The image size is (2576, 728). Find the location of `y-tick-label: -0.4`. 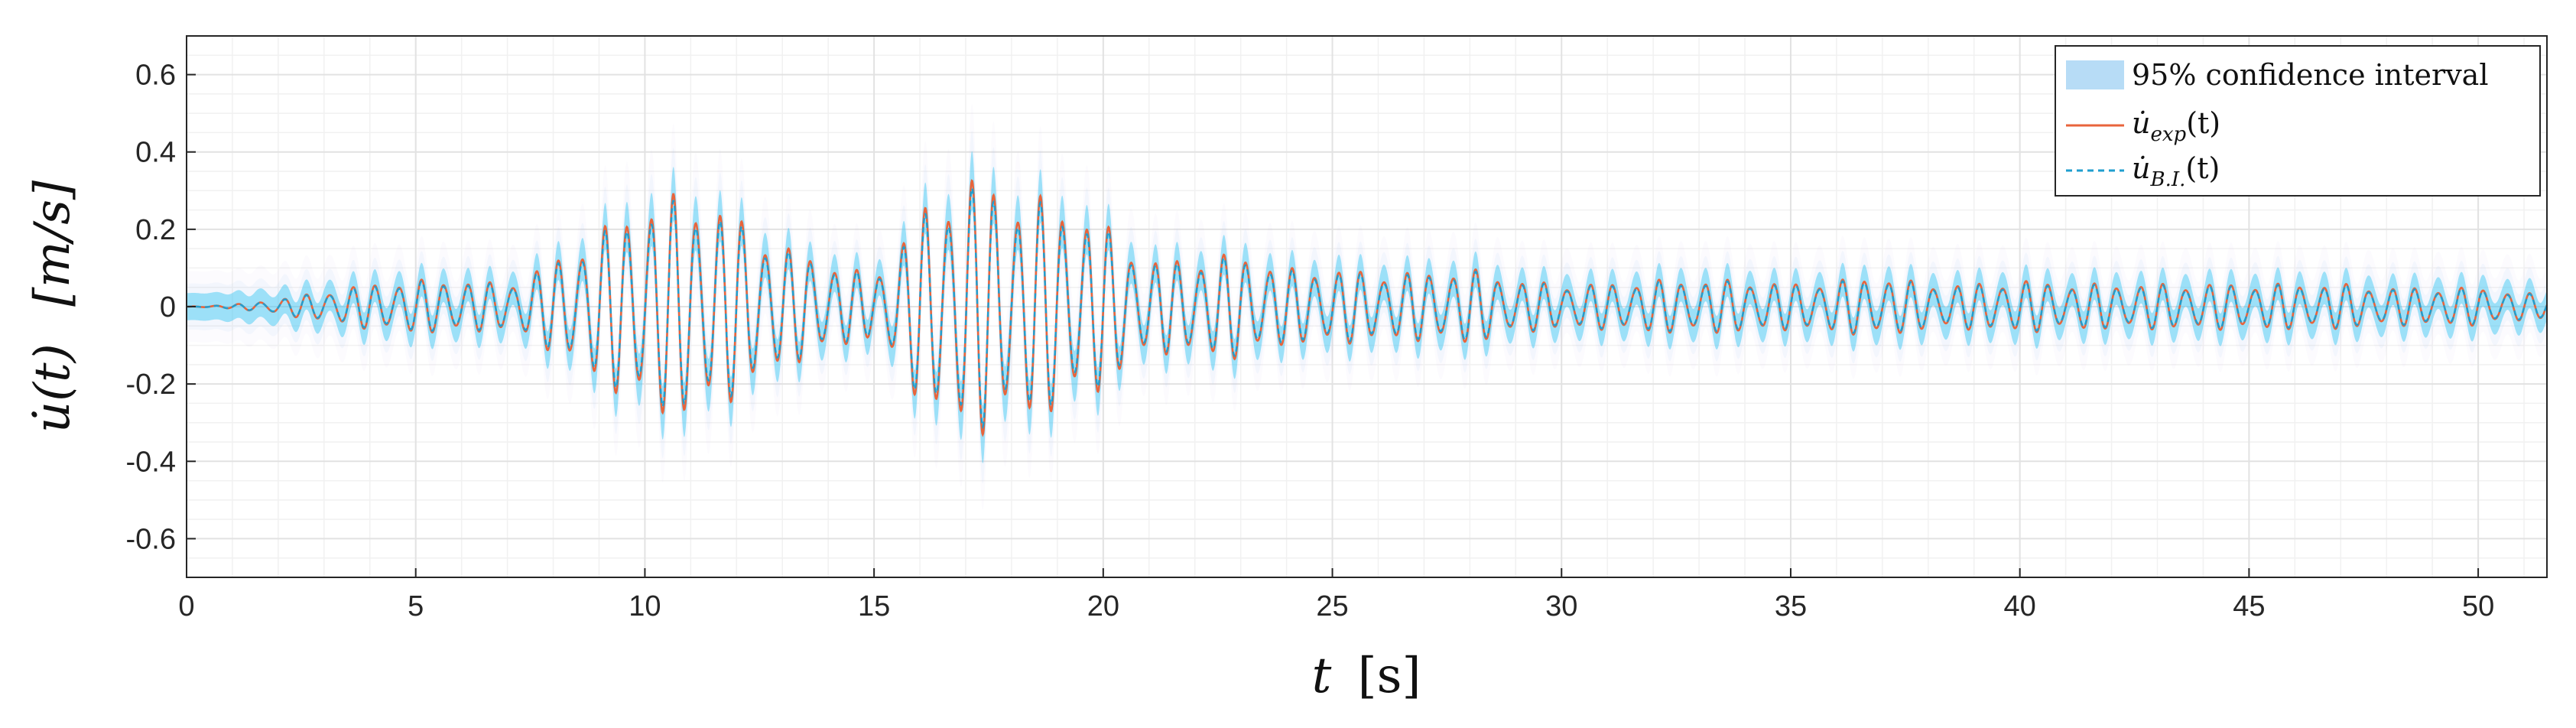

y-tick-label: -0.4 is located at coordinates (151, 462).